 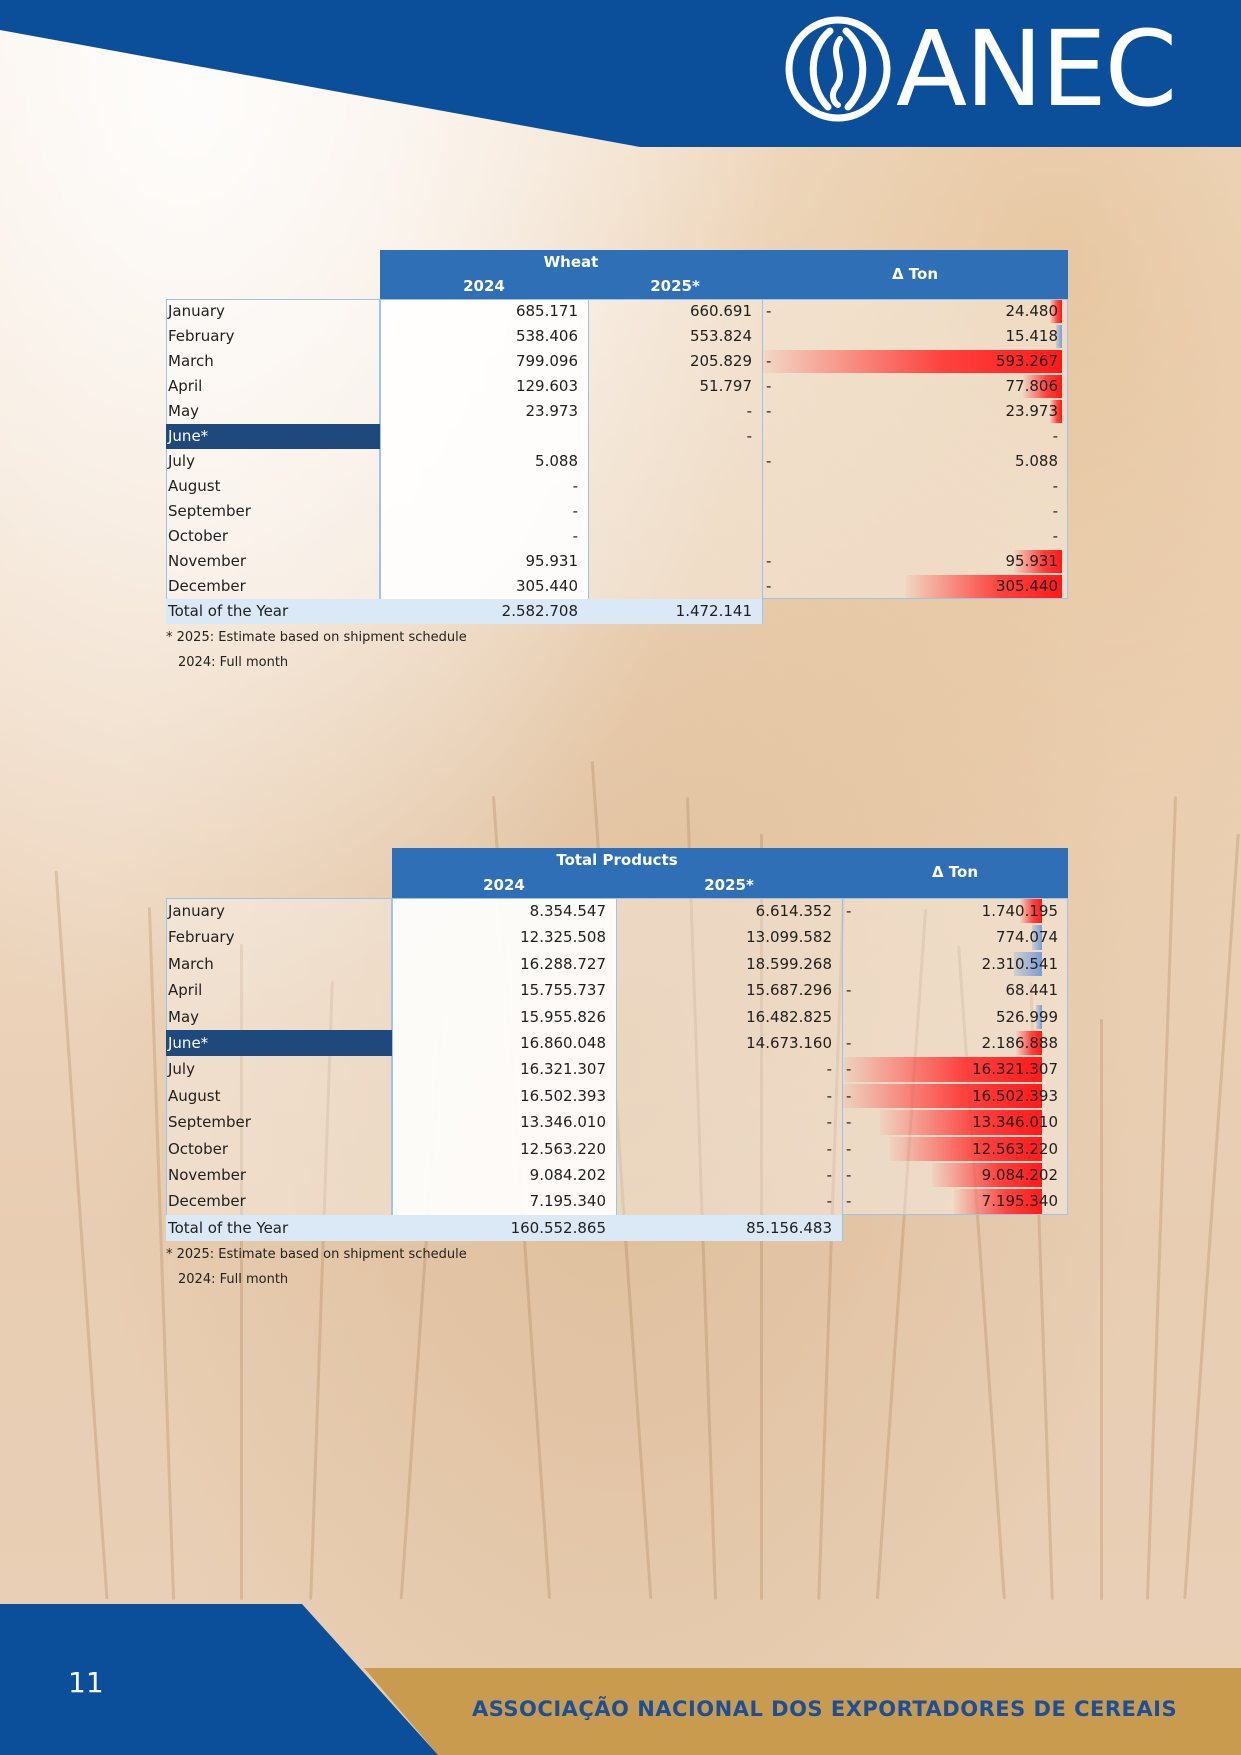 What do you see at coordinates (617, 1122) in the screenshot?
I see `table-row: September 13.346.010 - - 13.346.010` at bounding box center [617, 1122].